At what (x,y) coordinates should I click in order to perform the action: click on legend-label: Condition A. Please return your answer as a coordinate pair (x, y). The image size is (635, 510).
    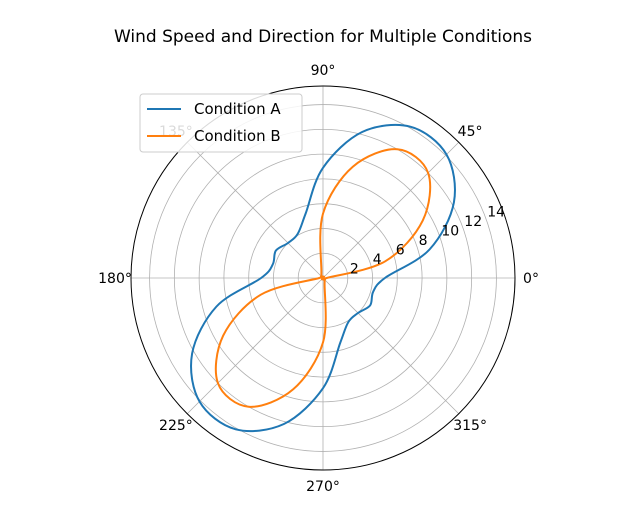
    Looking at the image, I should click on (237, 109).